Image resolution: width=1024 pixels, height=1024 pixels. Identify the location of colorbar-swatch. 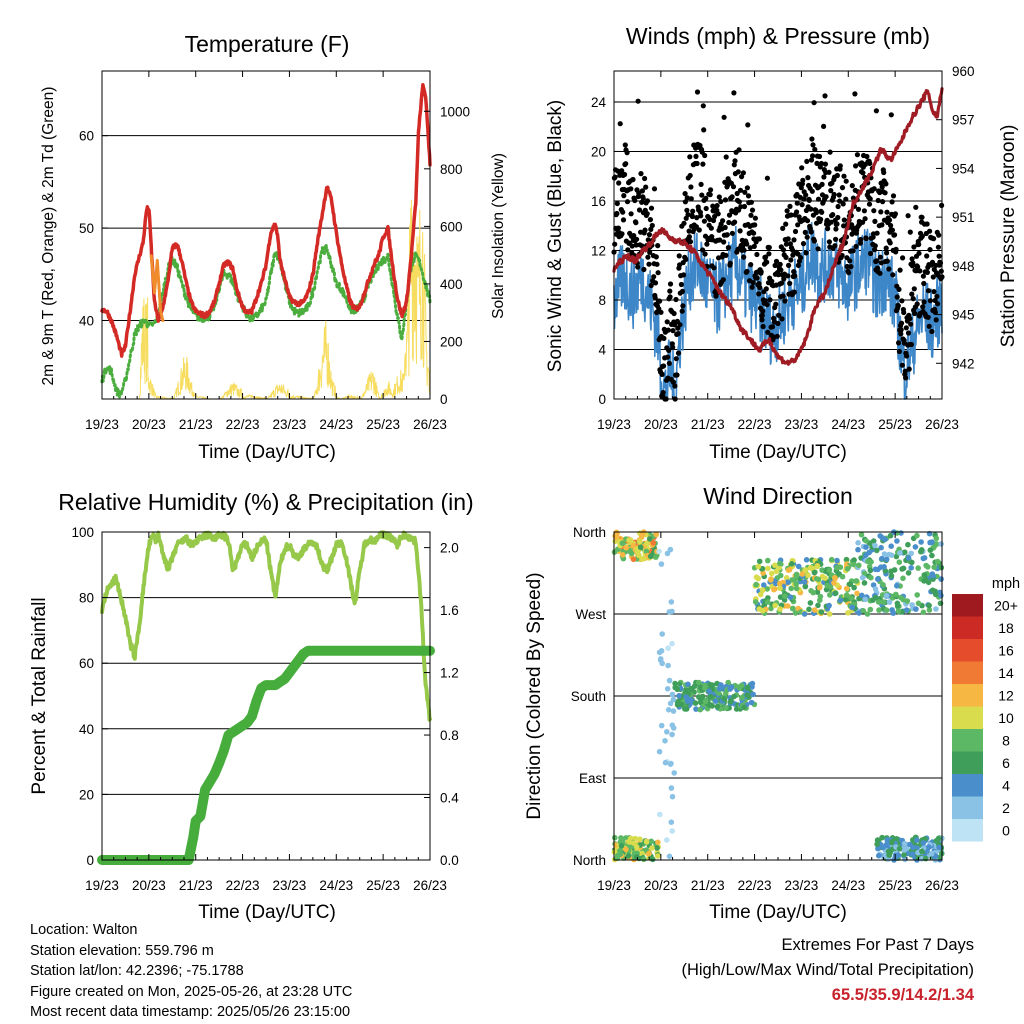
(967, 605).